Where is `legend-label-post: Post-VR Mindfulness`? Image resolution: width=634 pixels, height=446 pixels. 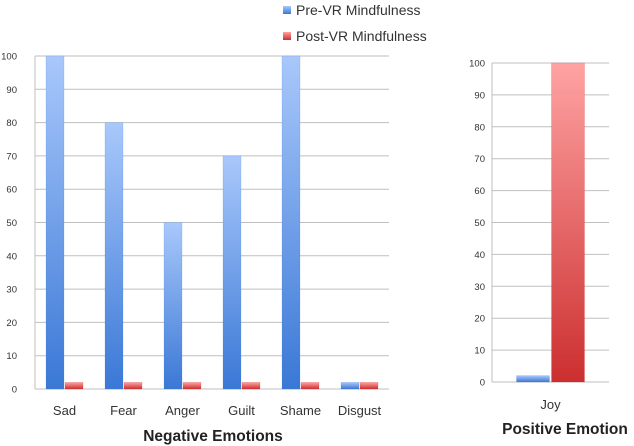 legend-label-post: Post-VR Mindfulness is located at coordinates (361, 36).